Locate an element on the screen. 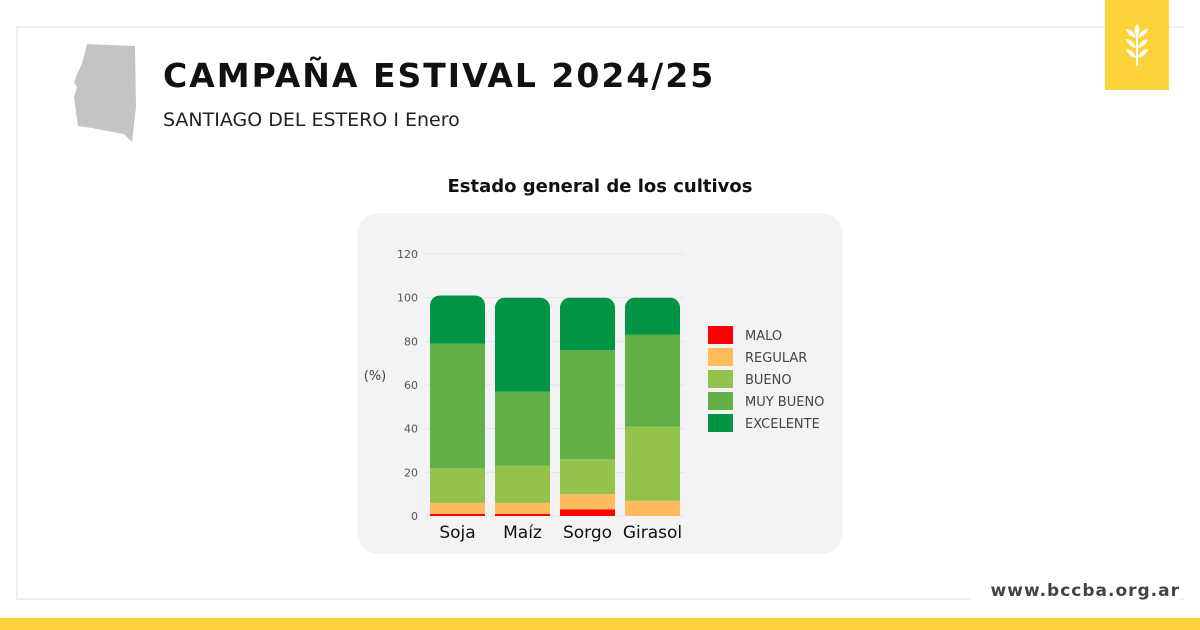  legend-label: BUENO is located at coordinates (768, 380).